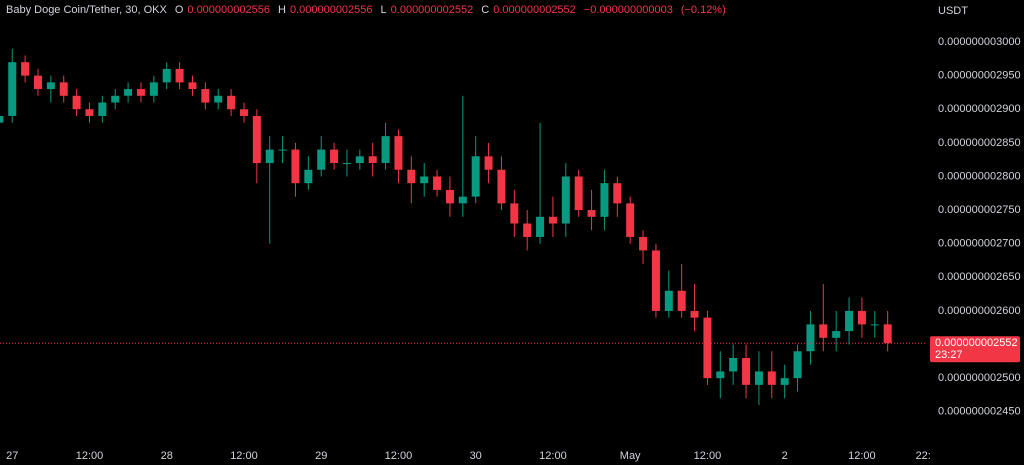 The width and height of the screenshot is (1024, 465). What do you see at coordinates (179, 10) in the screenshot?
I see `ohlc-key: O` at bounding box center [179, 10].